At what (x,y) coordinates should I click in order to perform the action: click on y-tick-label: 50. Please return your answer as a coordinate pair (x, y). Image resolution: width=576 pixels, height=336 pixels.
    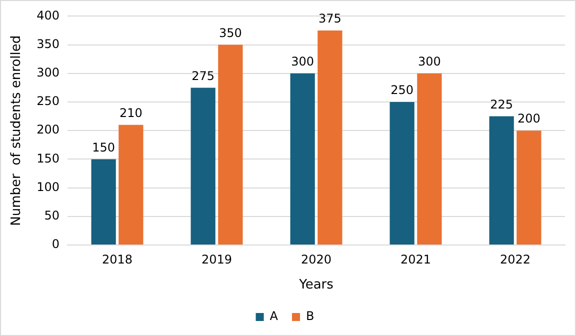
    Looking at the image, I should click on (52, 215).